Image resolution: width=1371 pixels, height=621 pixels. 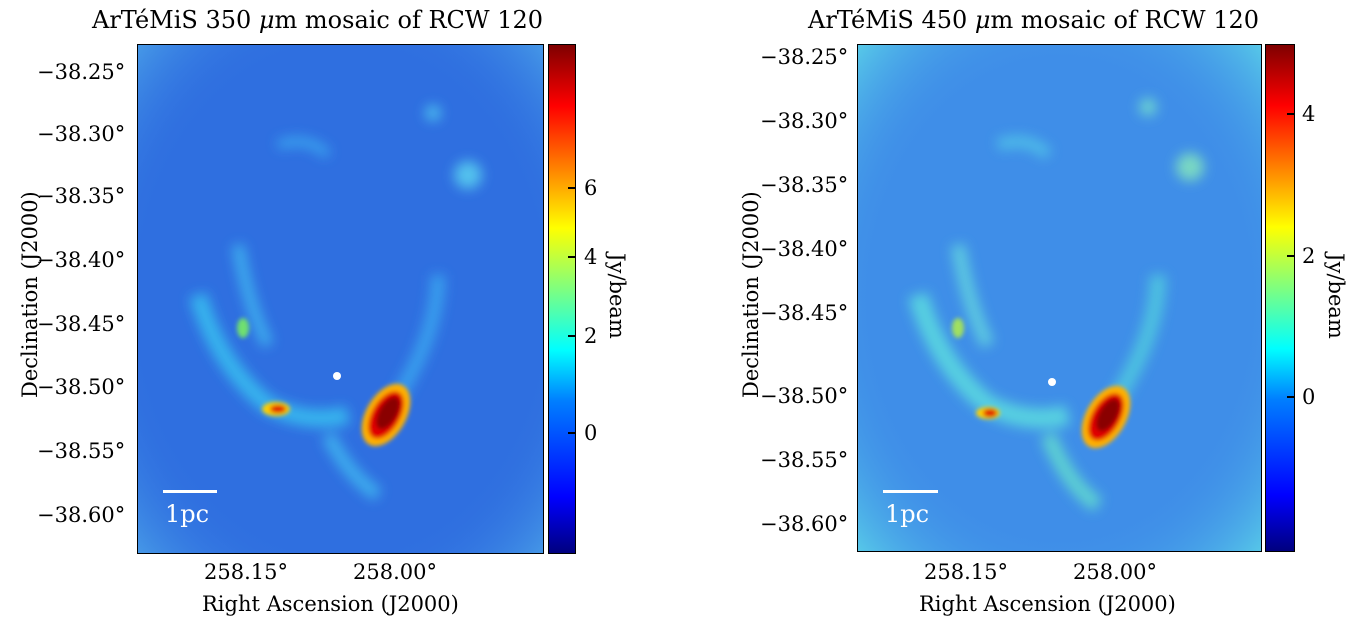 What do you see at coordinates (751, 294) in the screenshot?
I see `y-axis-label: Declination (J2000)` at bounding box center [751, 294].